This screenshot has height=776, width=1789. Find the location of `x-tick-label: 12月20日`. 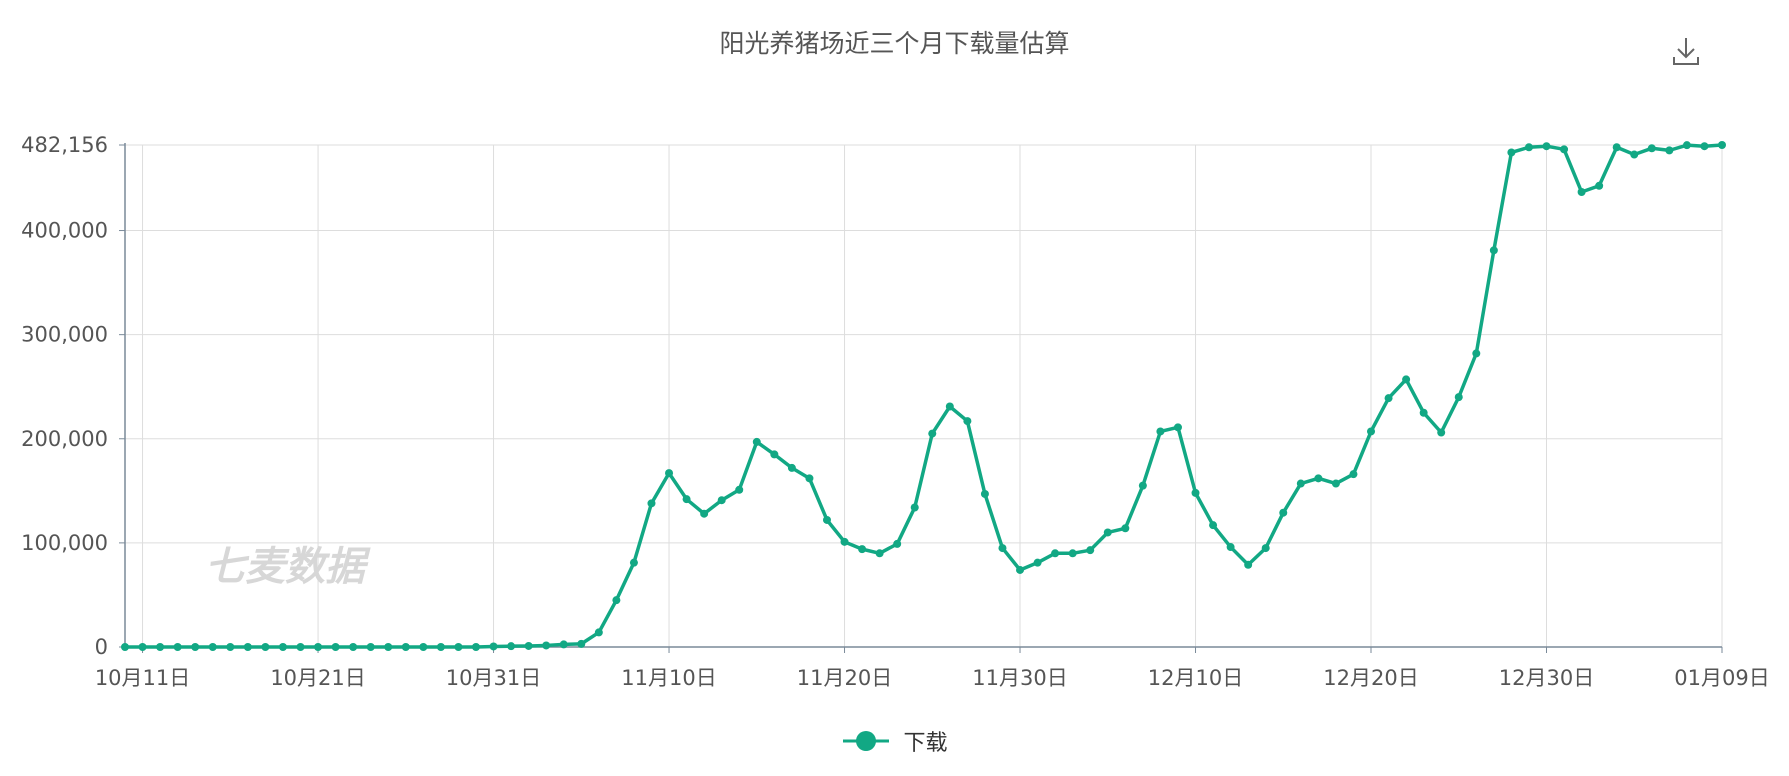

x-tick-label: 12月20日 is located at coordinates (1370, 678).